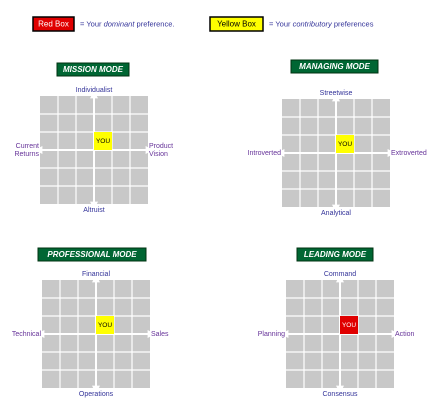 The image size is (442, 417). I want to click on mode-title: MANAGING MODE, so click(334, 66).